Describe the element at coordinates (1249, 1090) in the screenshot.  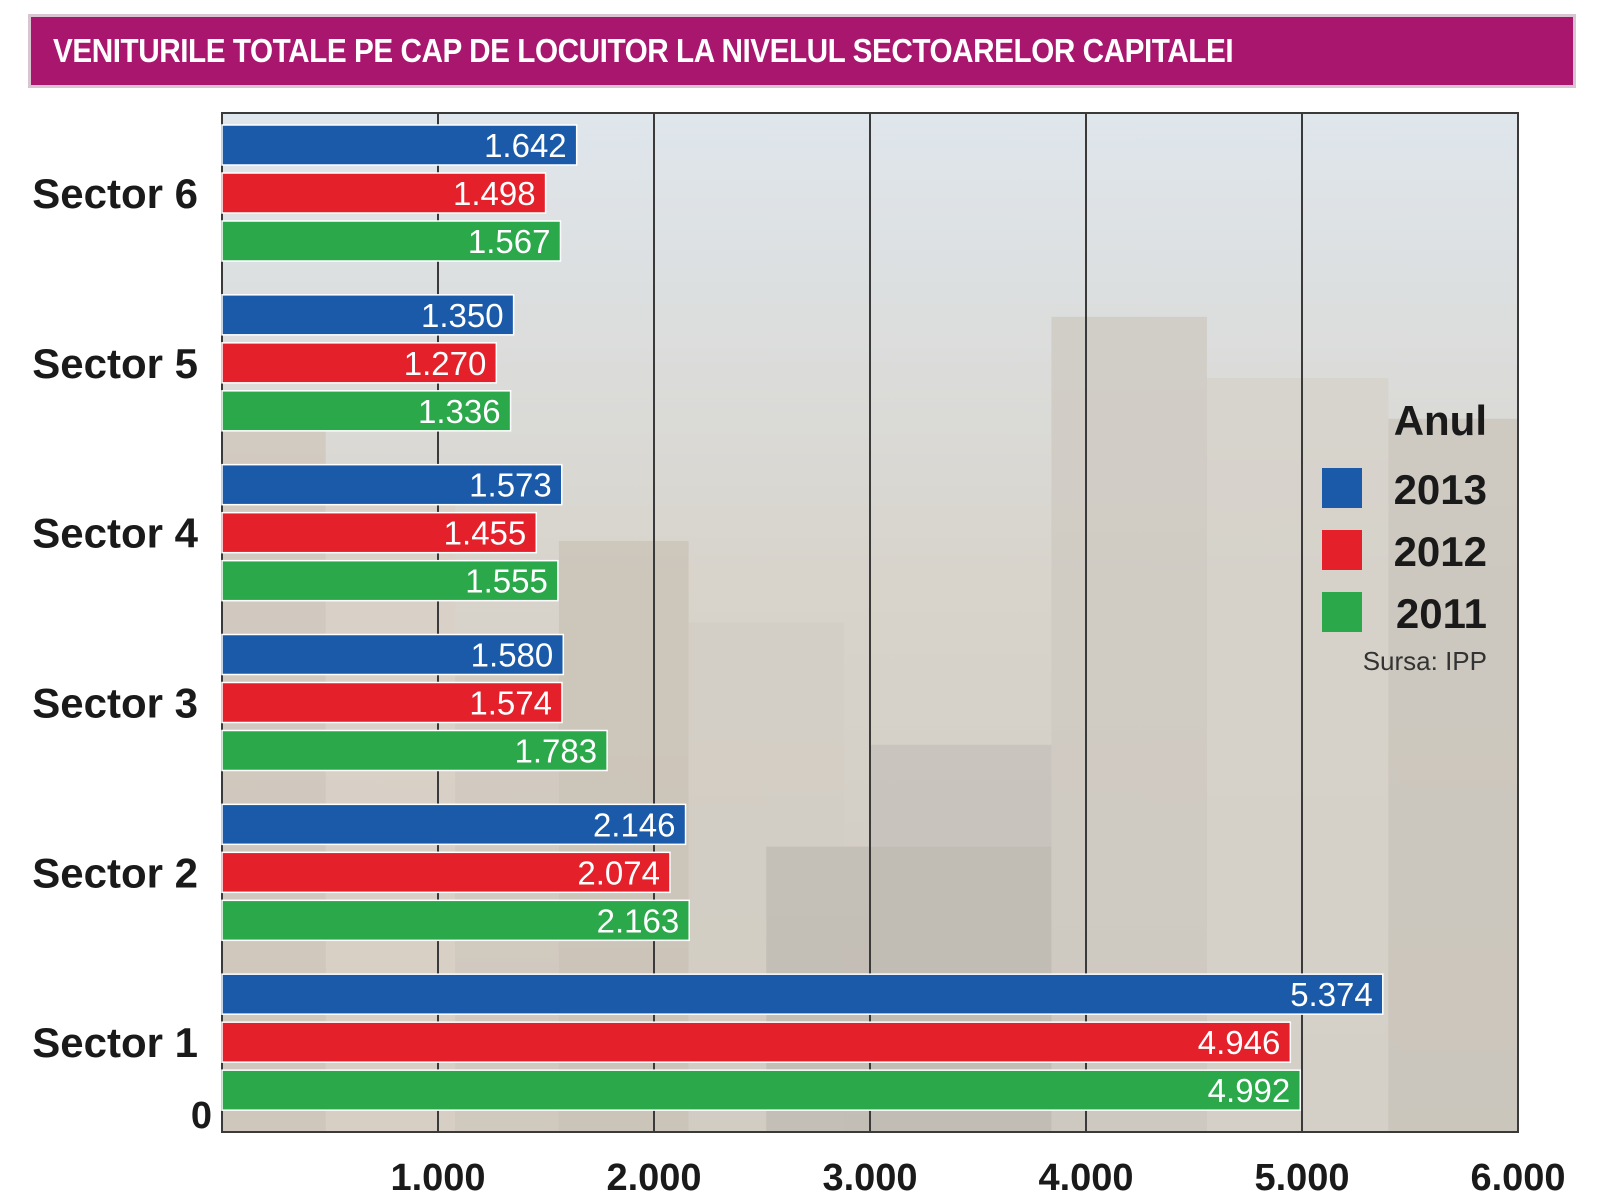
I see `bar-value-label: 4.992` at that location.